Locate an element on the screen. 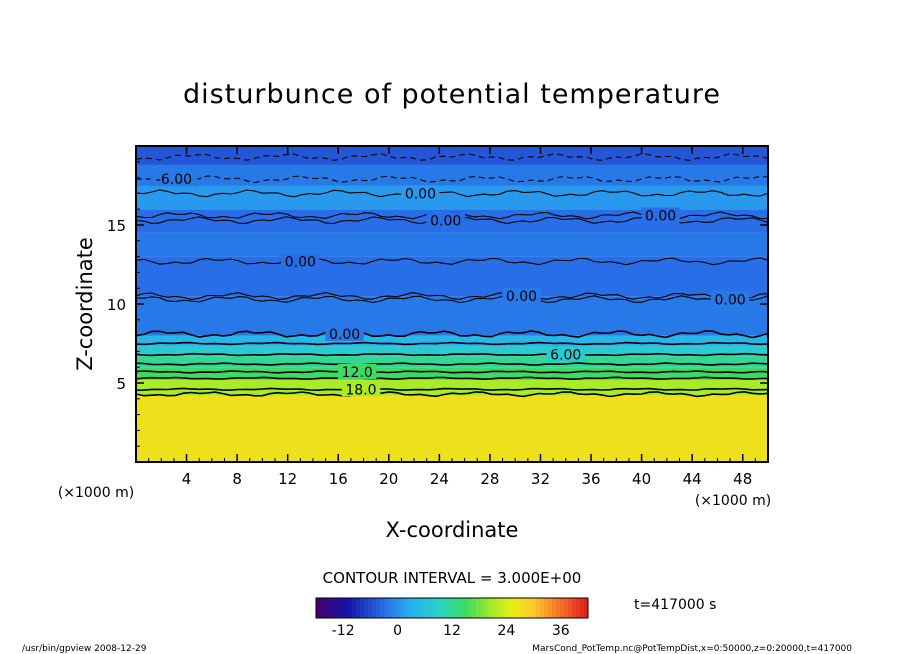 The image size is (904, 654). x-axis-label: X-coordinate is located at coordinates (452, 530).